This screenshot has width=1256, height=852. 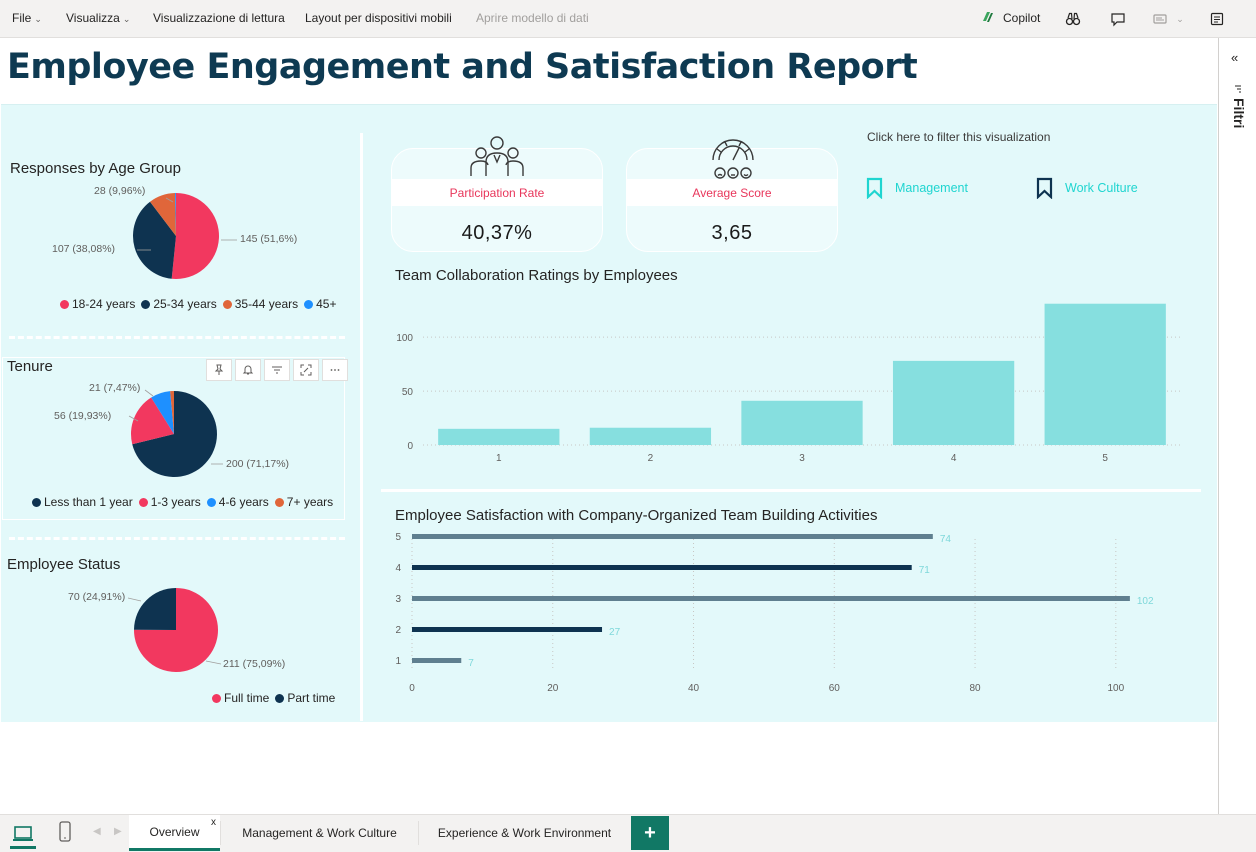 I want to click on legend-label: 7+ years, so click(x=310, y=502).